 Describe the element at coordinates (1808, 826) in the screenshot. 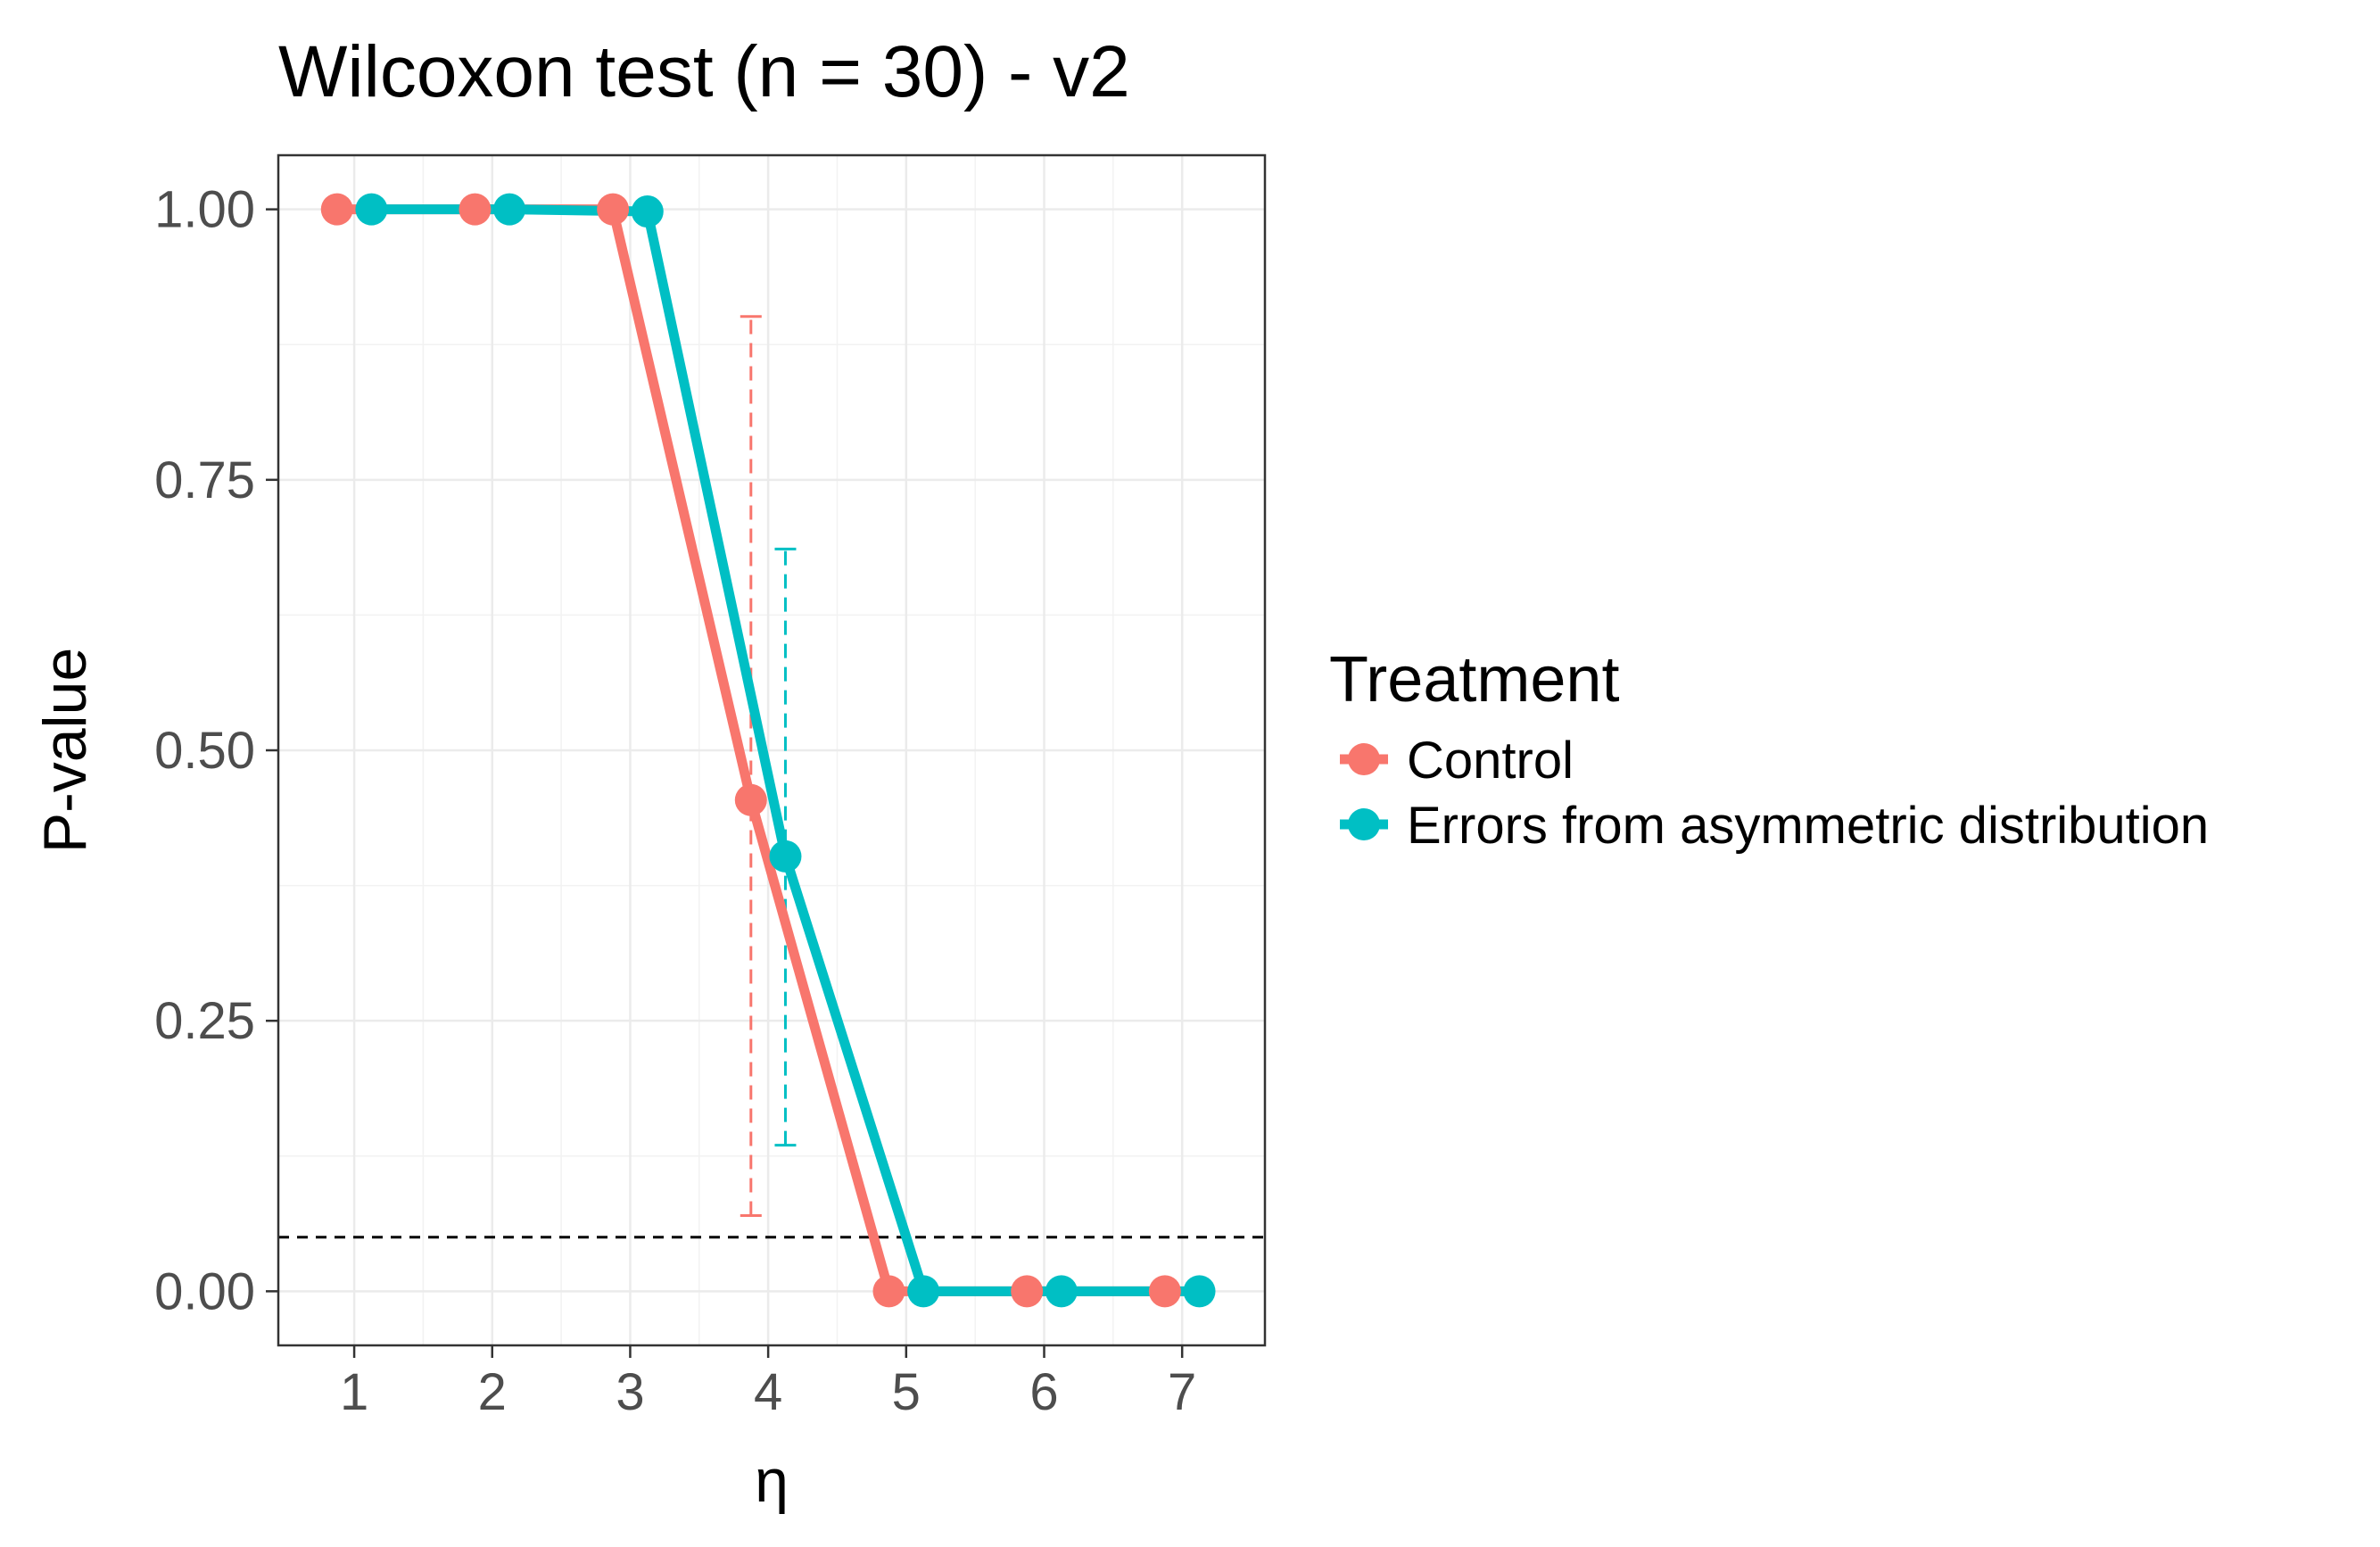

I see `legend-label: Errors from asymmetric distribution` at that location.